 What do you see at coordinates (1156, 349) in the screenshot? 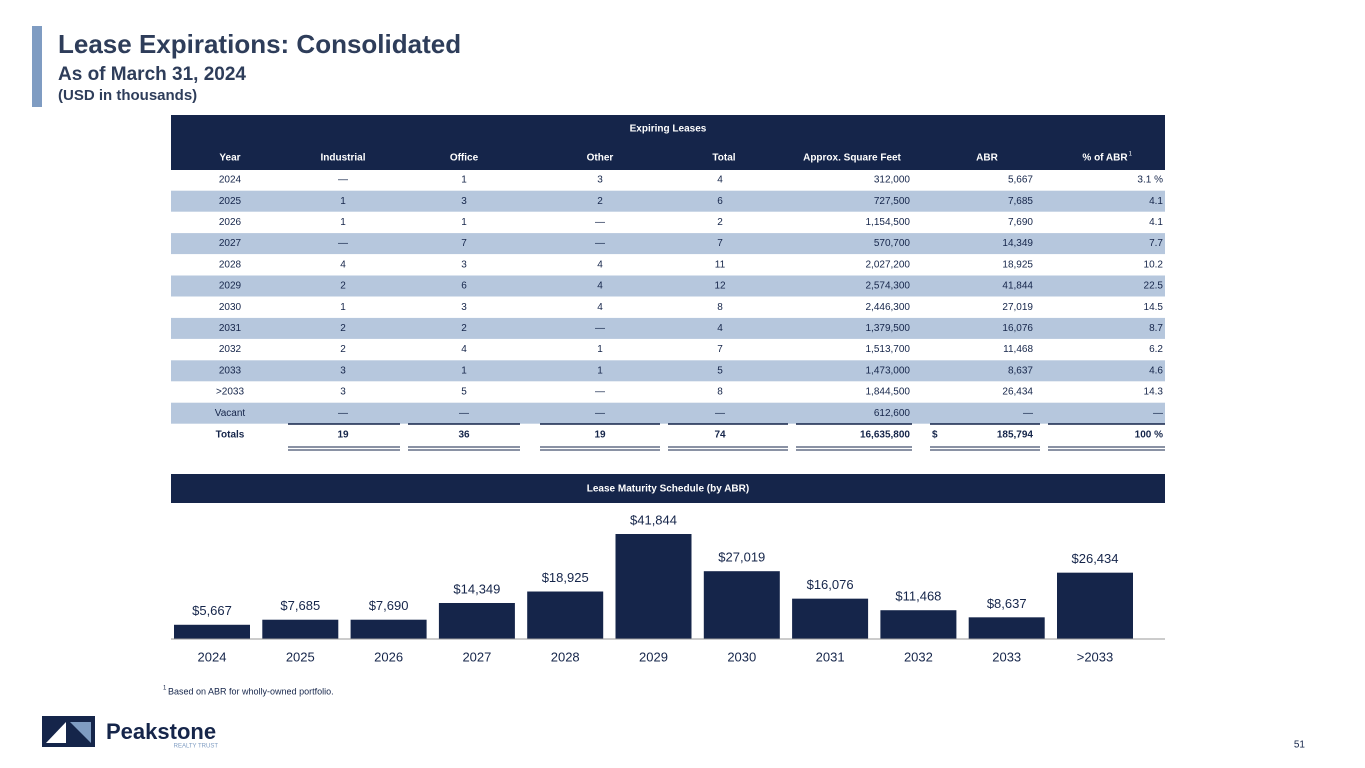
I see `table-cell: 6.2` at bounding box center [1156, 349].